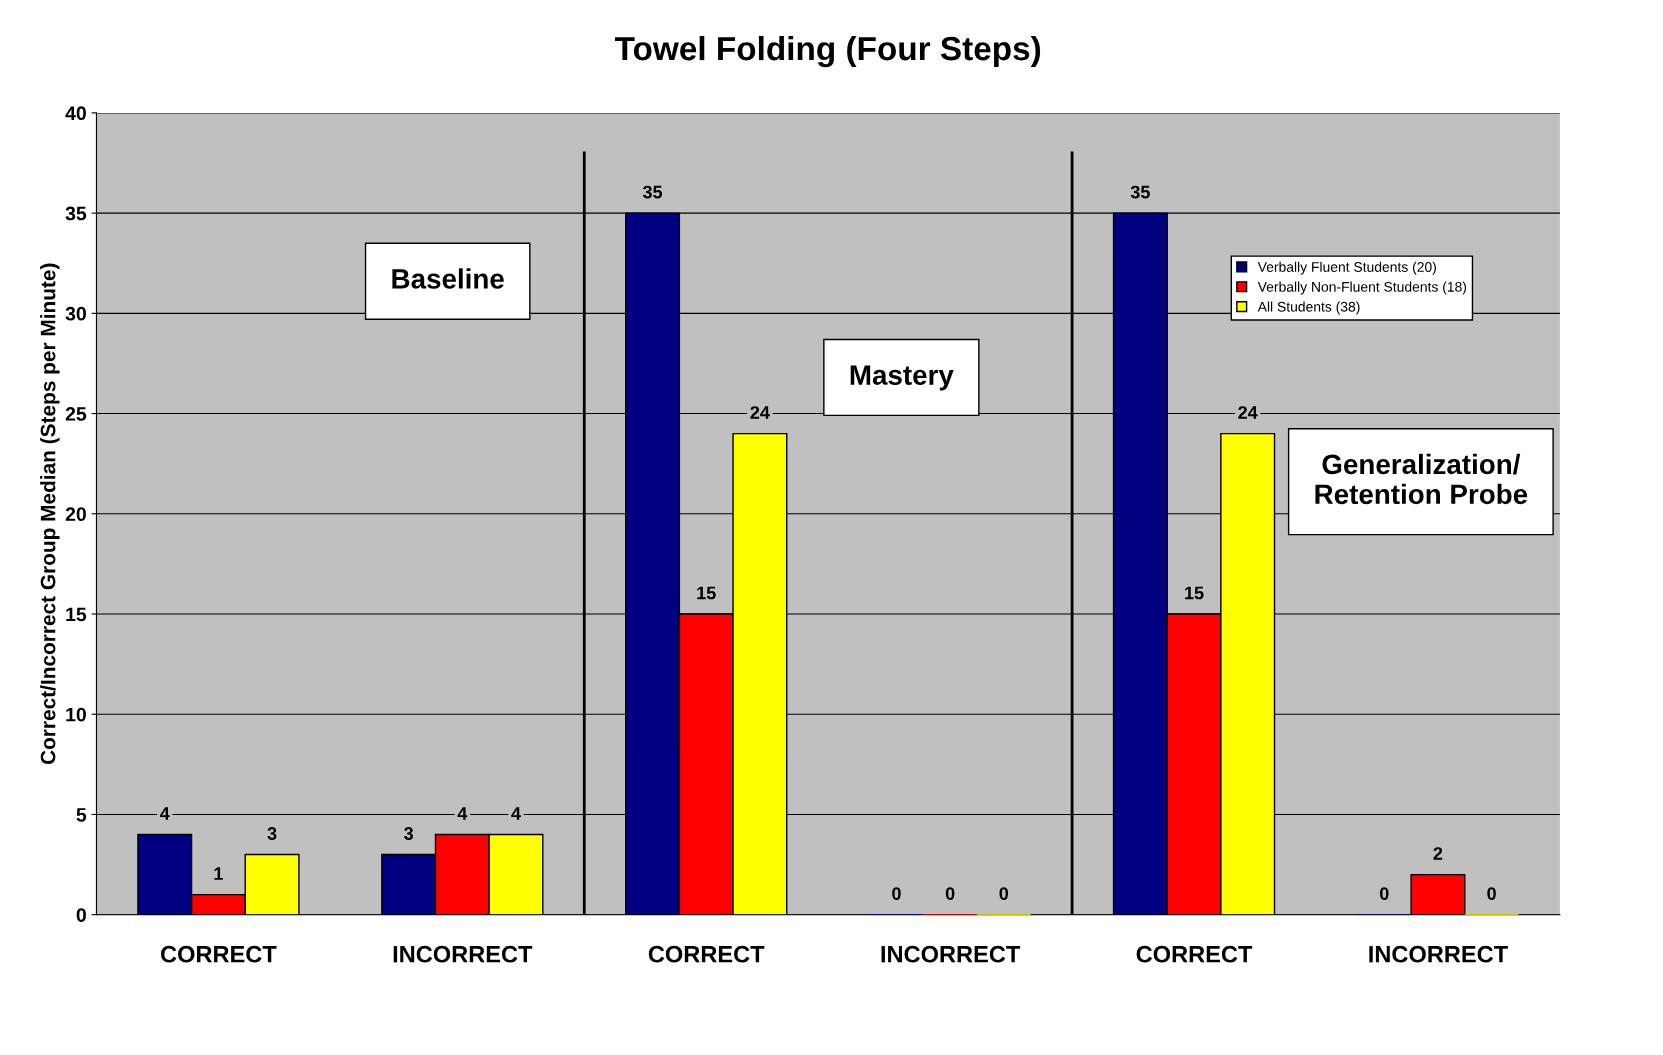  What do you see at coordinates (1346, 268) in the screenshot?
I see `legend-label: Verbally Fluent Students (20)` at bounding box center [1346, 268].